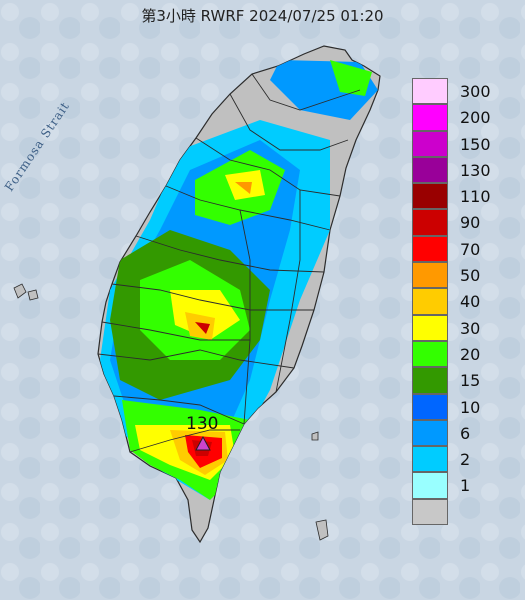  What do you see at coordinates (202, 424) in the screenshot?
I see `peak-value-label: 130` at bounding box center [202, 424].